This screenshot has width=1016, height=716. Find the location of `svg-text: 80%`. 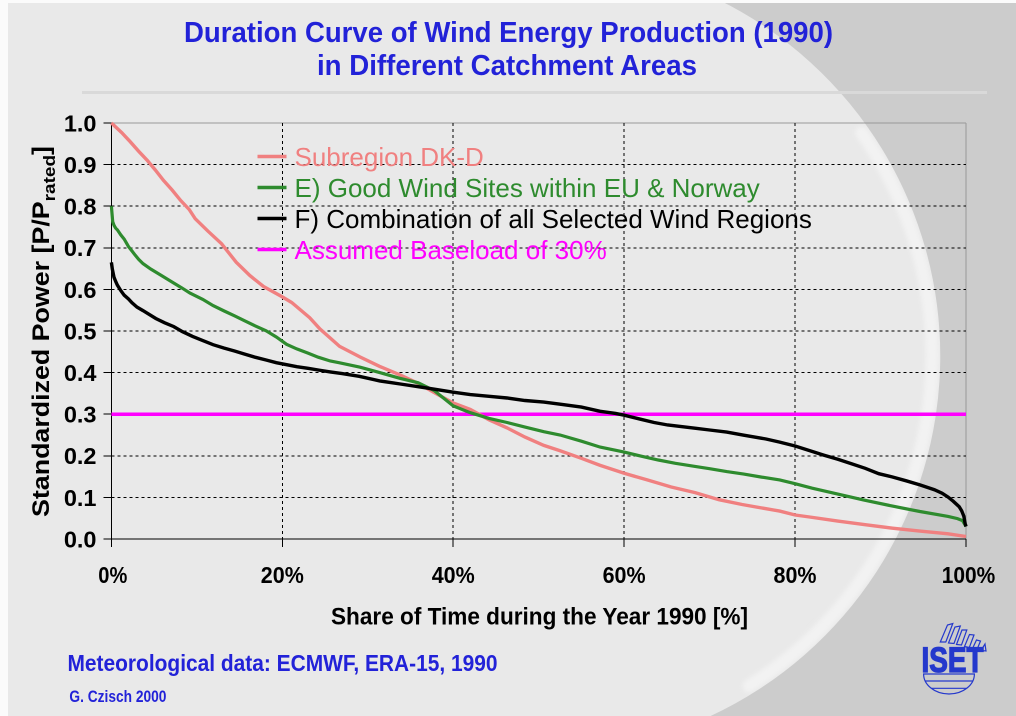

svg-text: 80% is located at coordinates (795, 575).